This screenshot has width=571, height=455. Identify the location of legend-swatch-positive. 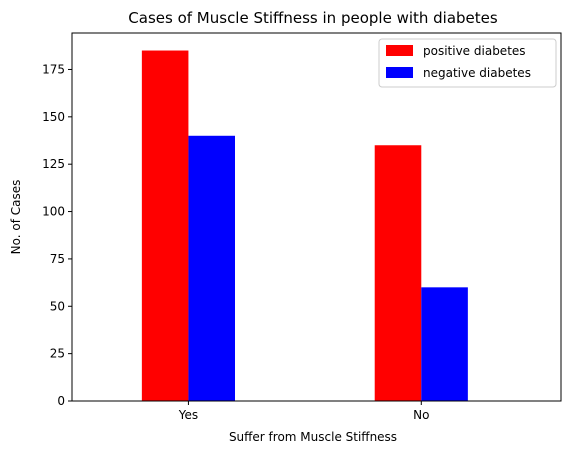
(399, 50).